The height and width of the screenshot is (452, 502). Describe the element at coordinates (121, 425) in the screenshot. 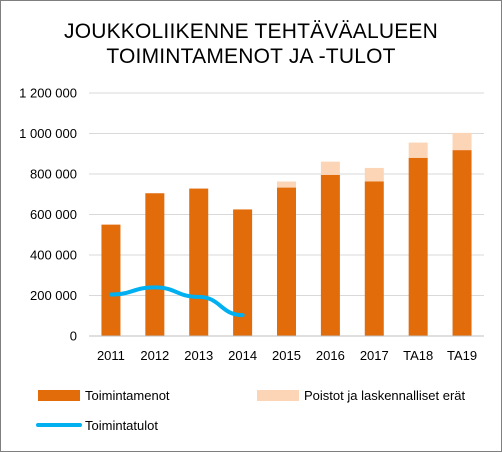

I see `legend-toimintatulot-label: Toimintatulot` at that location.